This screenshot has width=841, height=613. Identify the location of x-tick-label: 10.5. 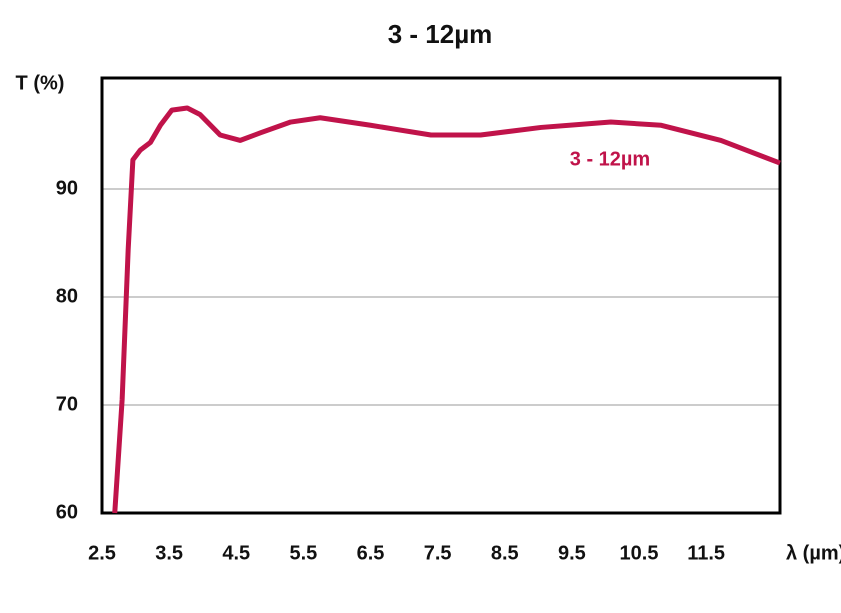
(639, 553).